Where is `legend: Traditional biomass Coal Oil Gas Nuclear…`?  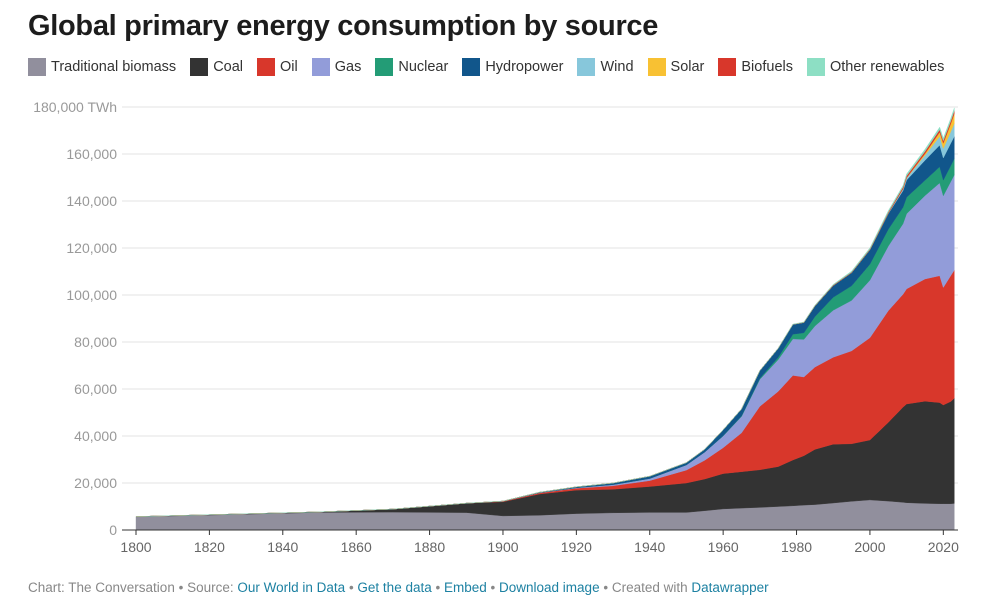 legend: Traditional biomass Coal Oil Gas Nuclear… is located at coordinates (493, 67).